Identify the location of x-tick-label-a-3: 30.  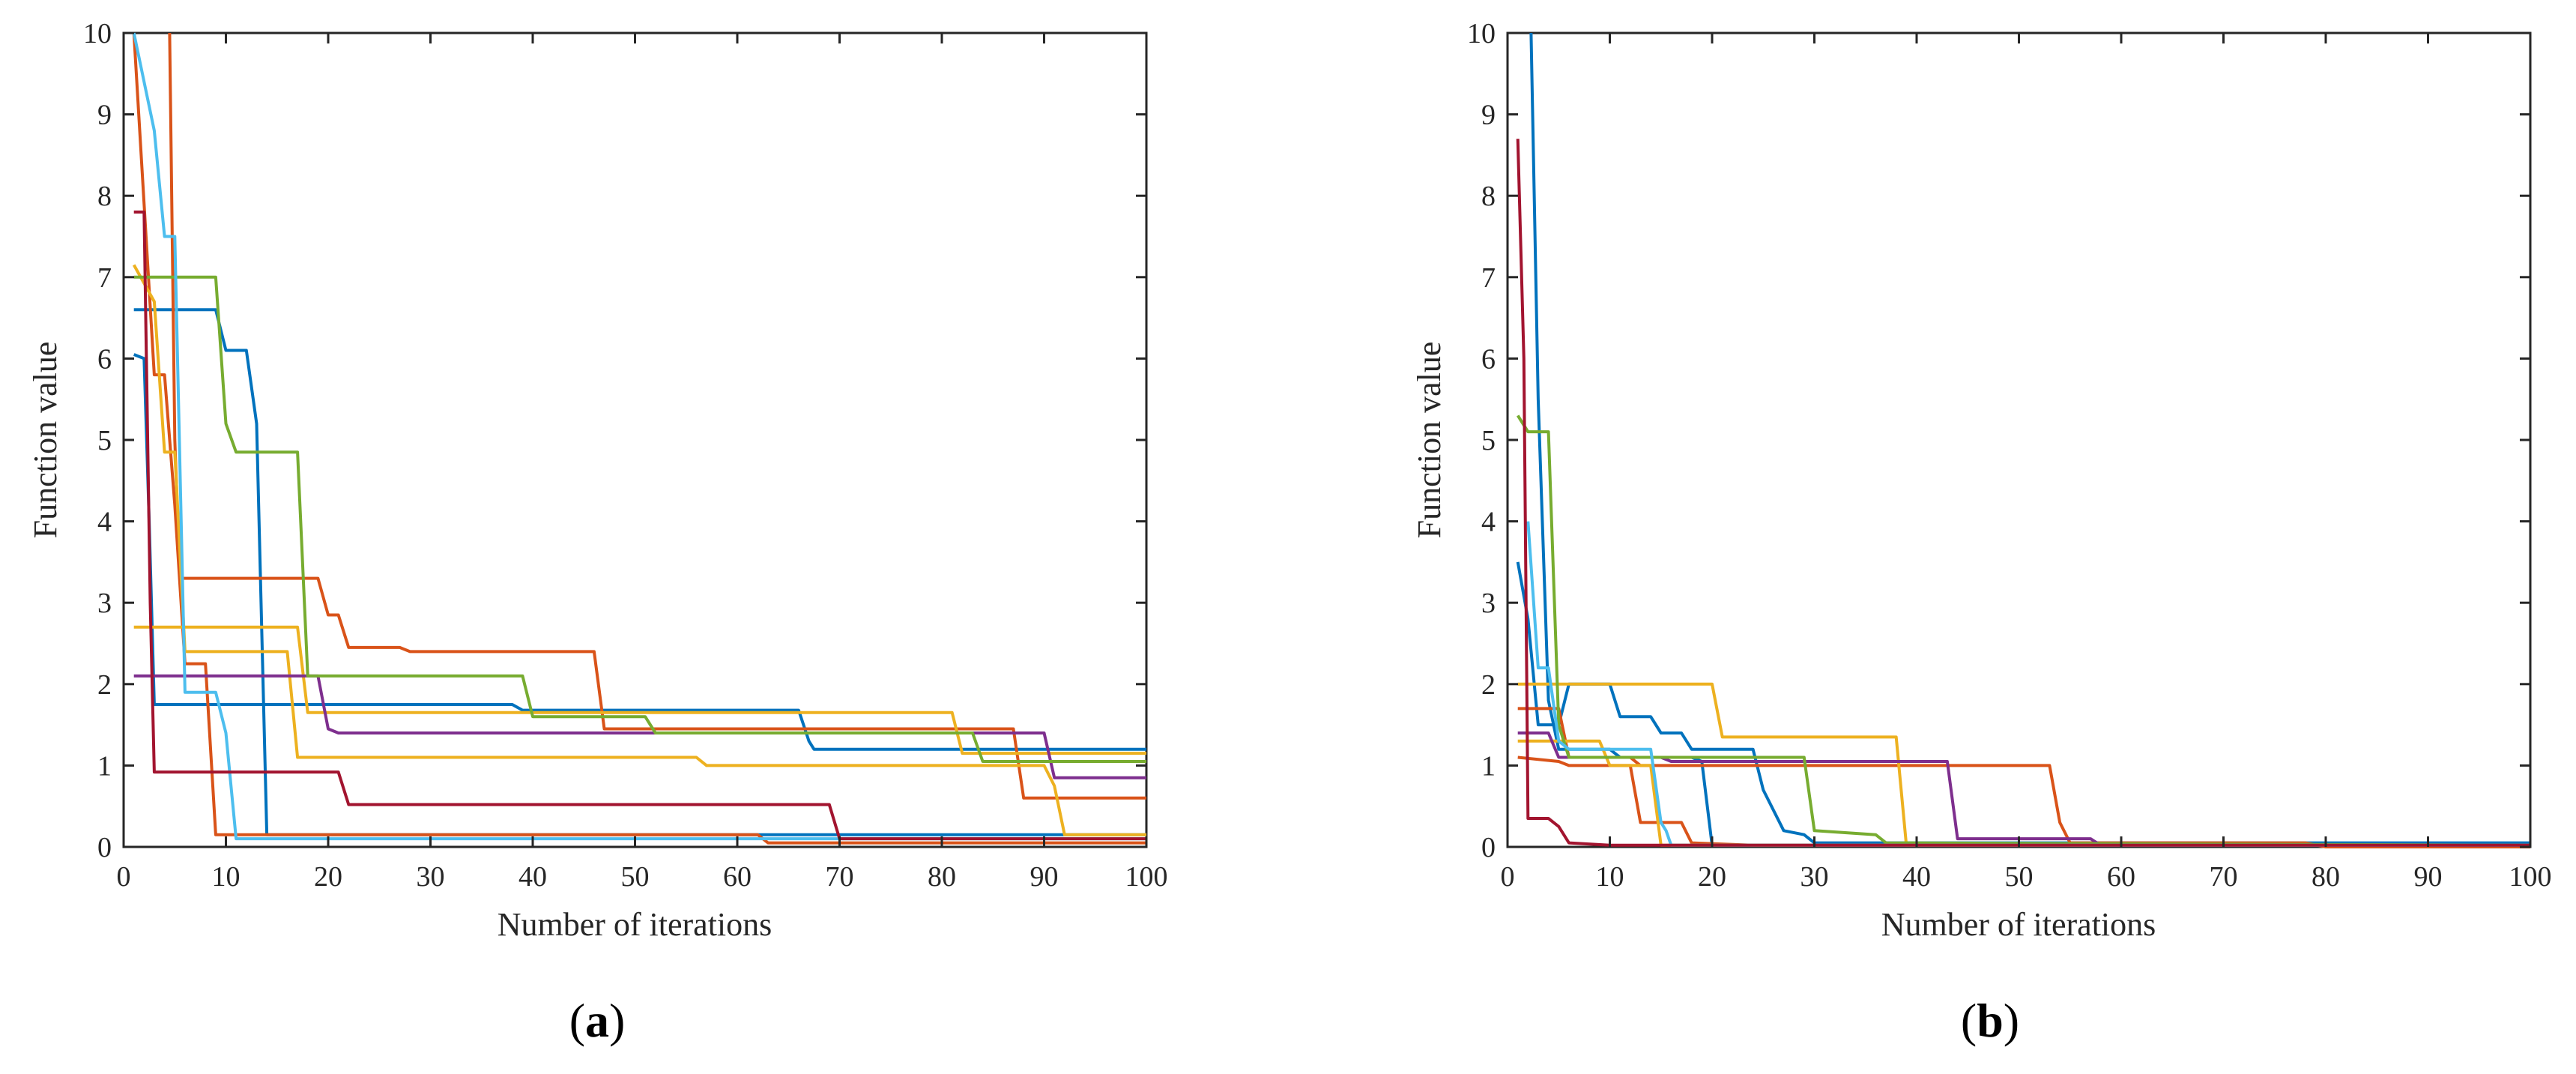
(431, 877).